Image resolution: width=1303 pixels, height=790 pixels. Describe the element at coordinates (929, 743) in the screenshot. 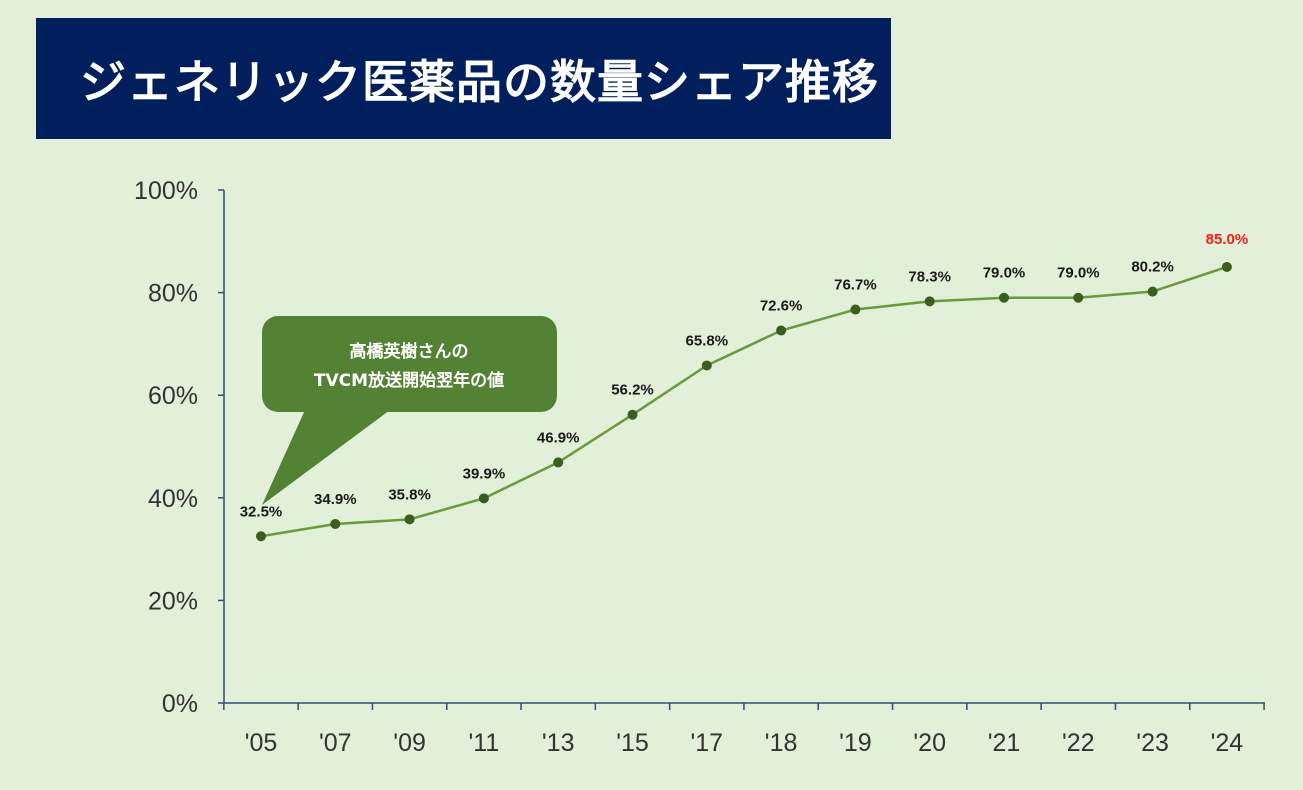

I see `x-tick-label: '20` at that location.